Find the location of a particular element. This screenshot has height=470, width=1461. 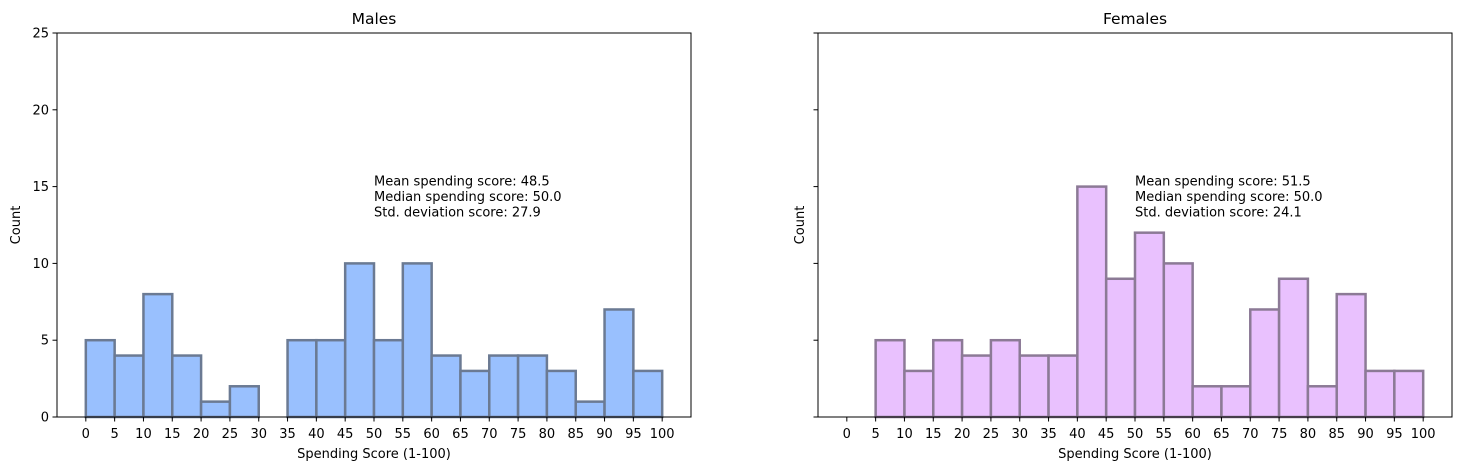

females-x-tick-label: 10 is located at coordinates (904, 434).